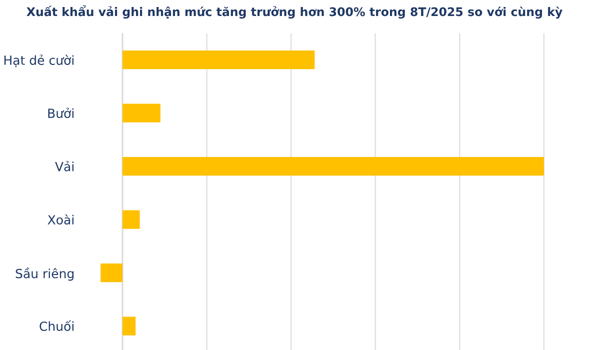  What do you see at coordinates (61, 219) in the screenshot?
I see `y-tick-label: Xoài` at bounding box center [61, 219].